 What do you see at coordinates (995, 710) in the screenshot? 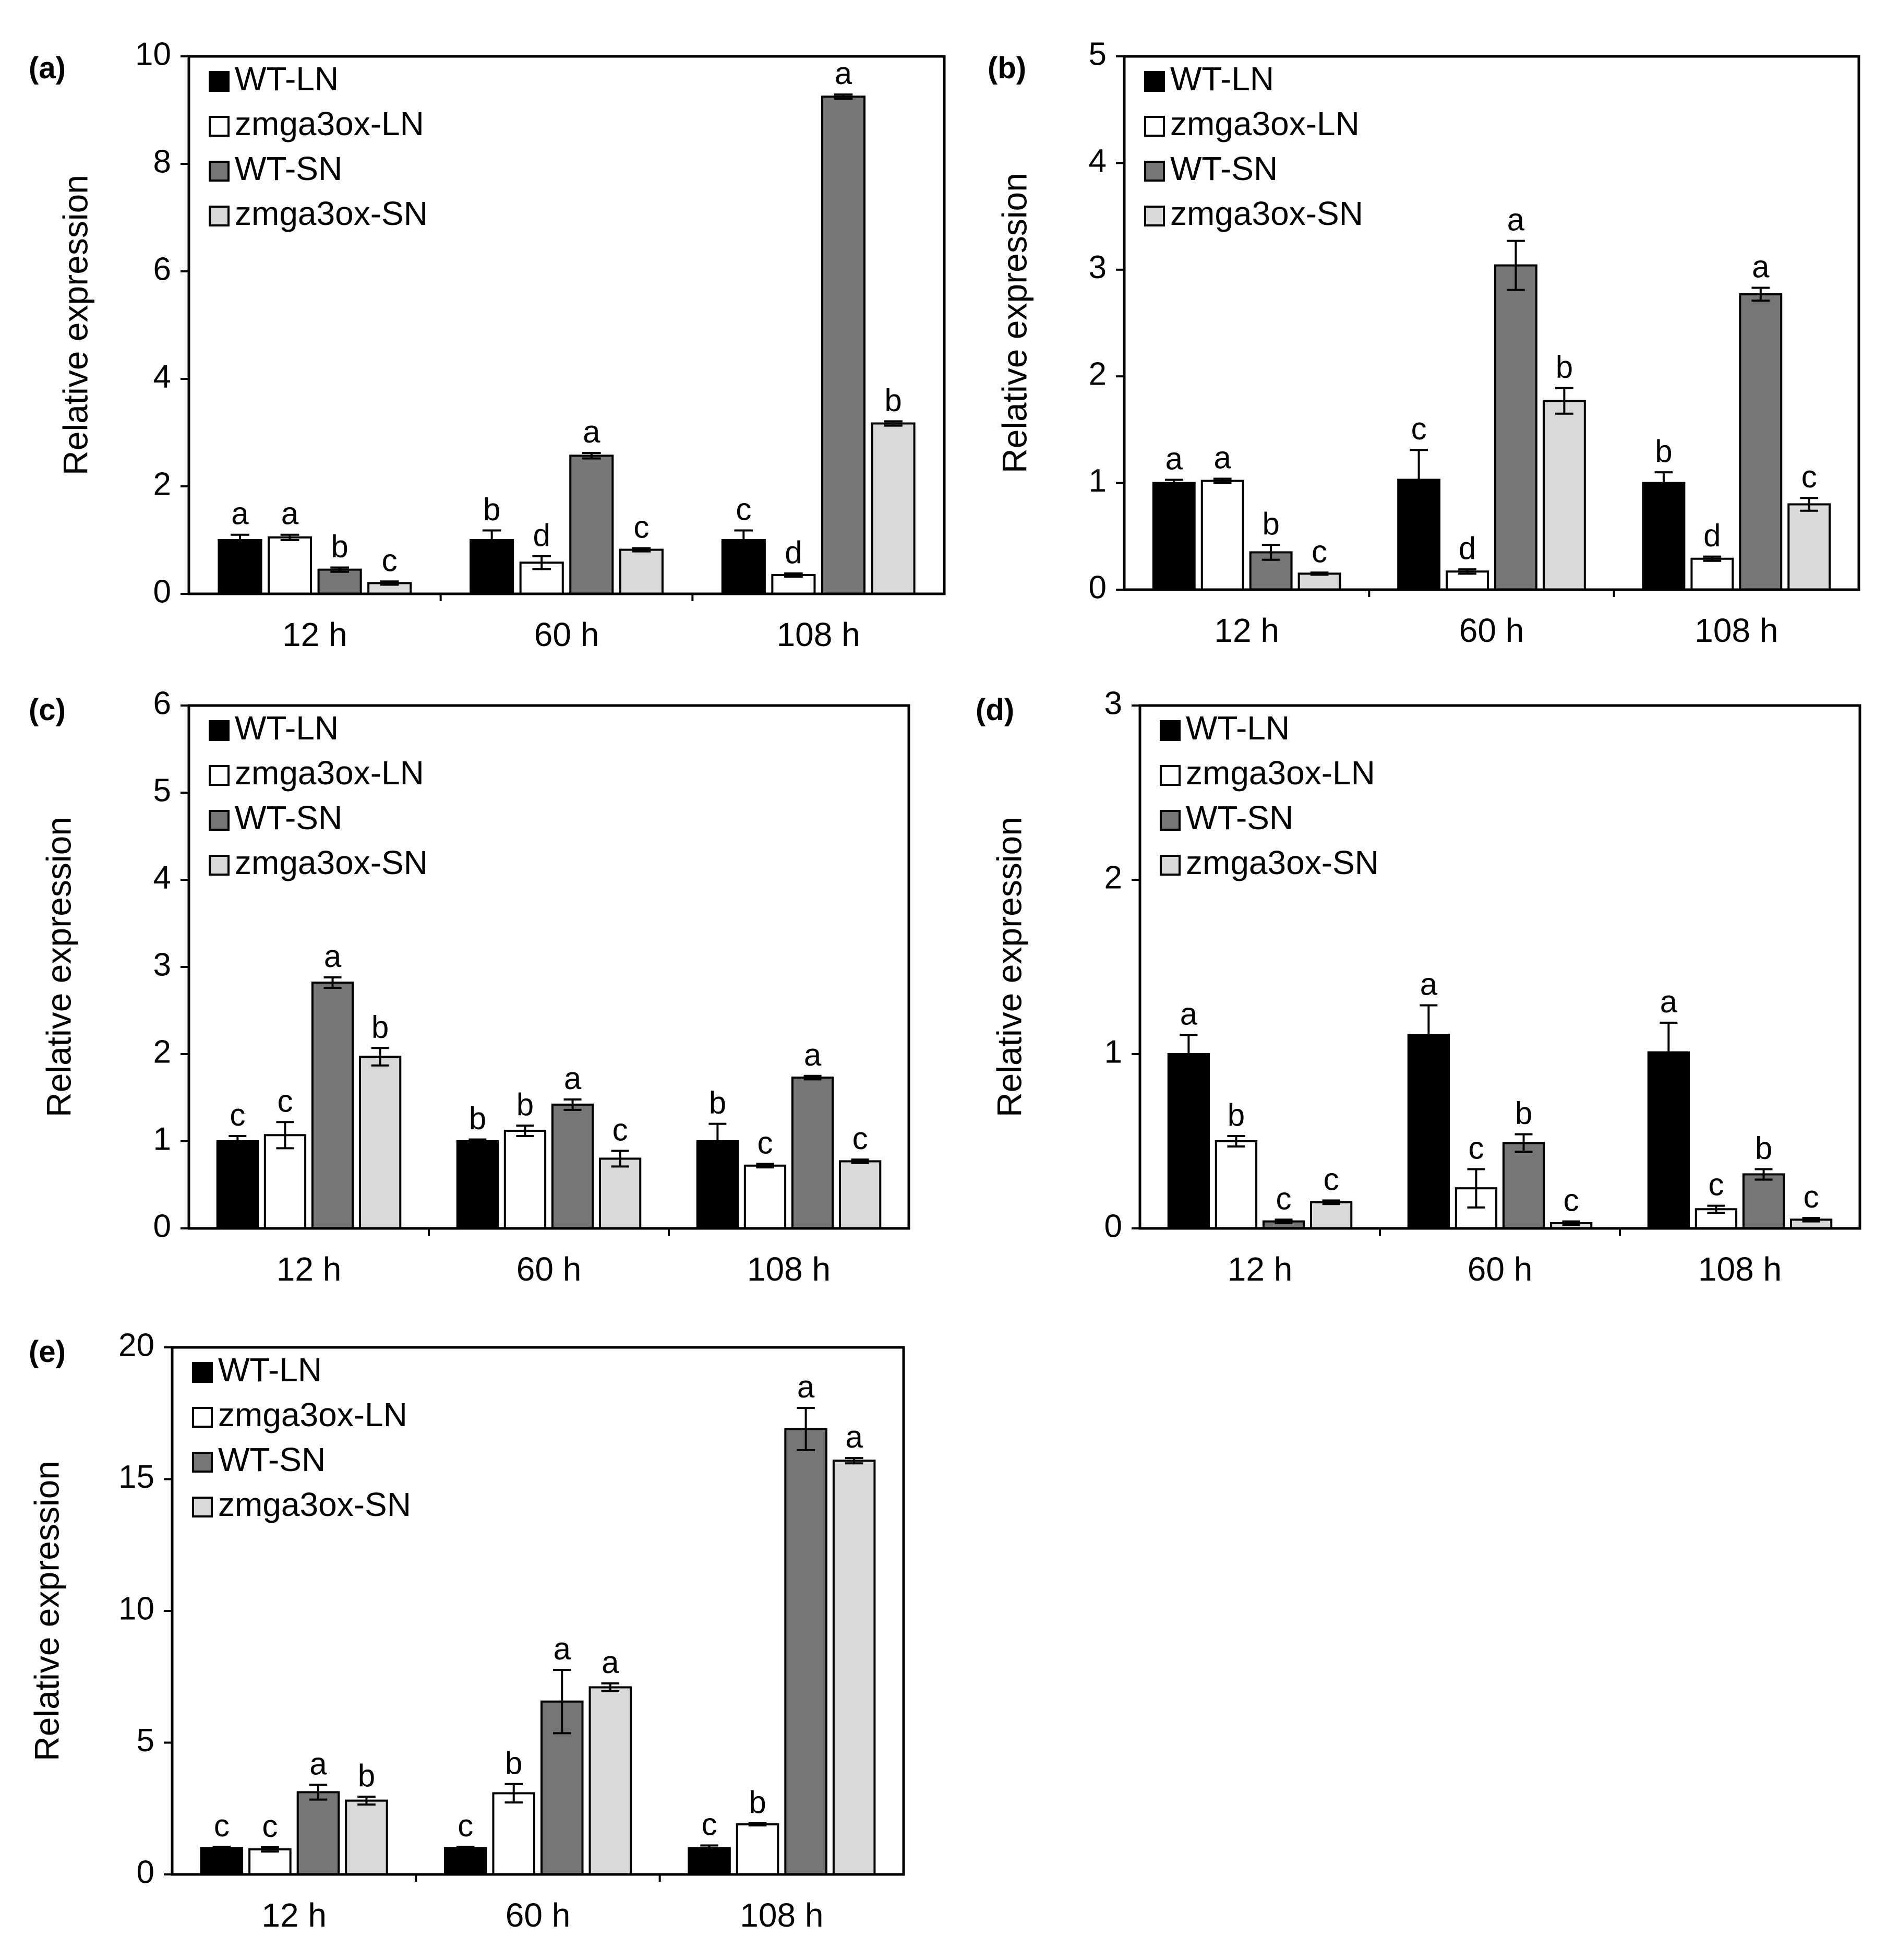
I see `panel-label: (d)` at bounding box center [995, 710].